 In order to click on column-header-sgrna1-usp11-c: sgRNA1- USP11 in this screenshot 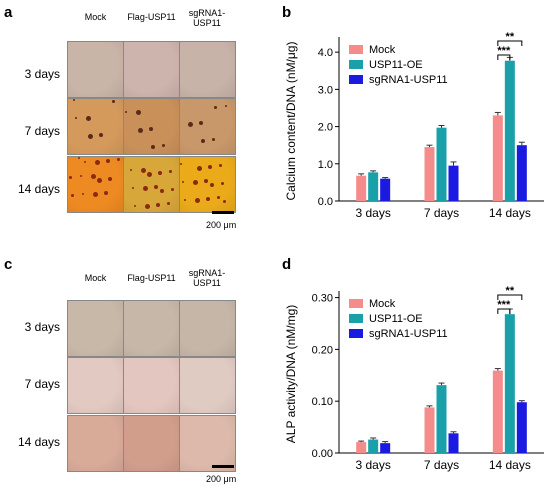, I will do `click(207, 278)`.